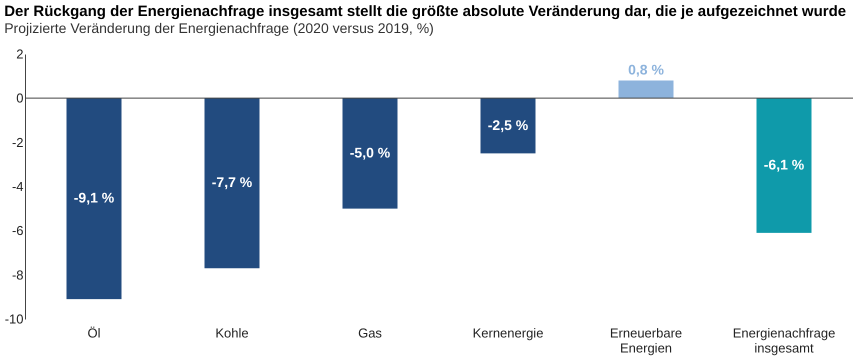 Image resolution: width=860 pixels, height=359 pixels. I want to click on data-label: -5,0 %, so click(370, 152).